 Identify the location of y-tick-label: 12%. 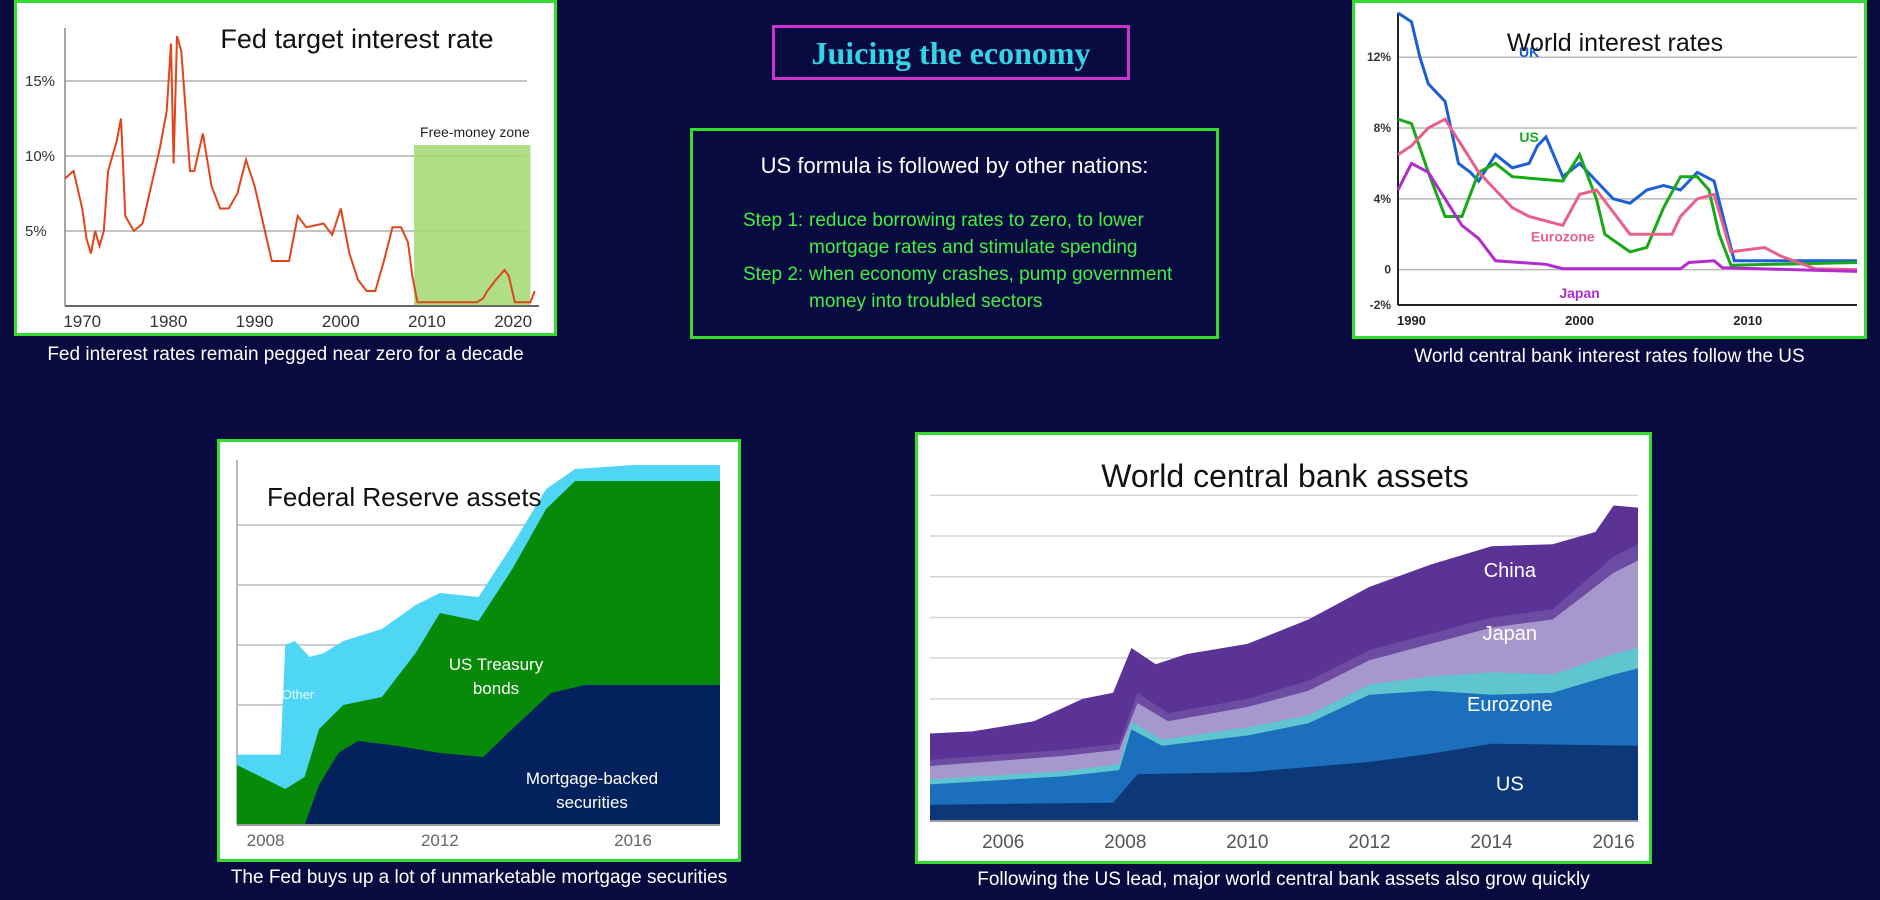
(1379, 57).